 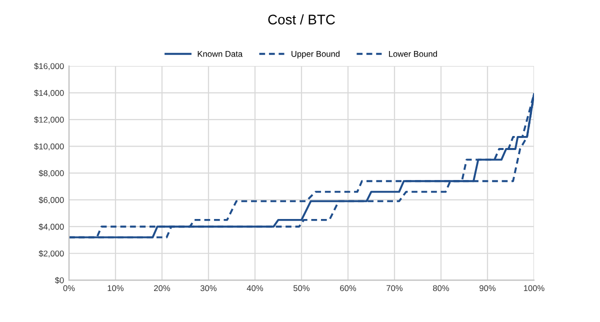 What do you see at coordinates (162, 288) in the screenshot?
I see `x-tick-label: 20%` at bounding box center [162, 288].